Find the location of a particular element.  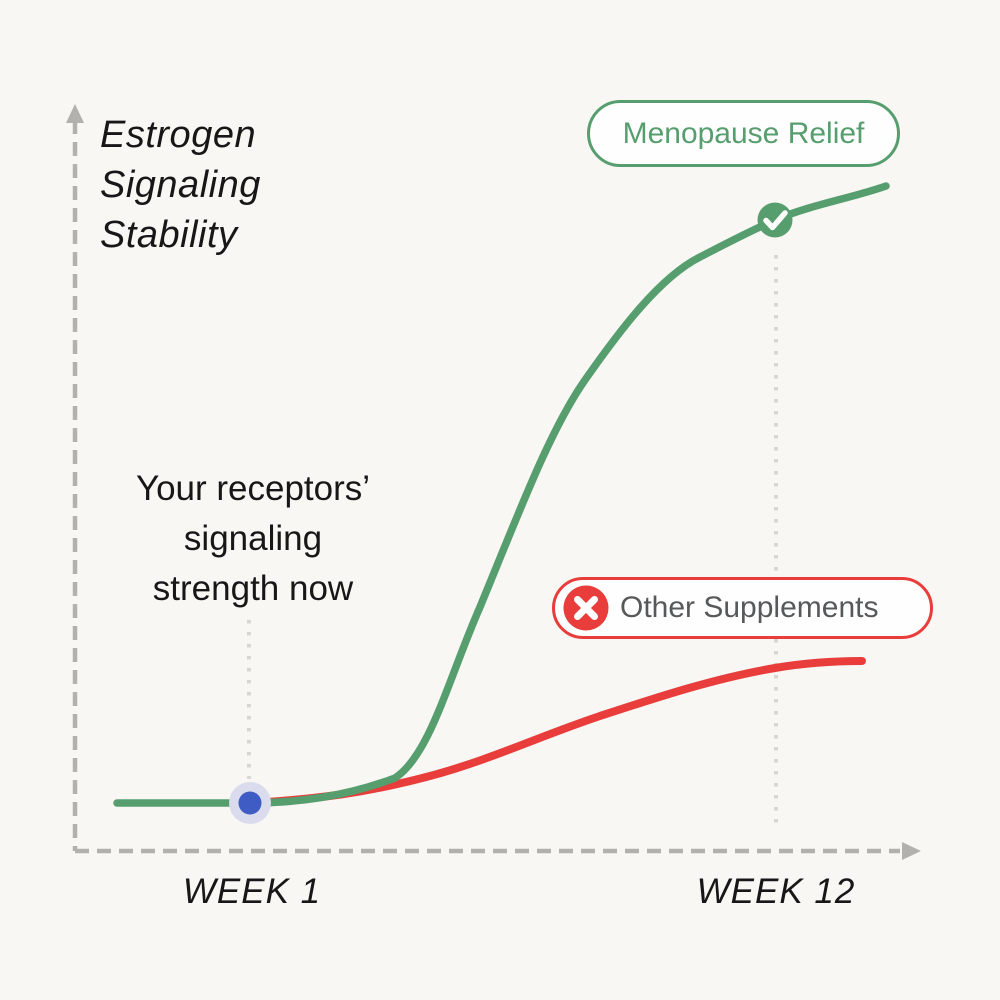

y-axis-title: Estrogen Signaling Stability is located at coordinates (180, 185).